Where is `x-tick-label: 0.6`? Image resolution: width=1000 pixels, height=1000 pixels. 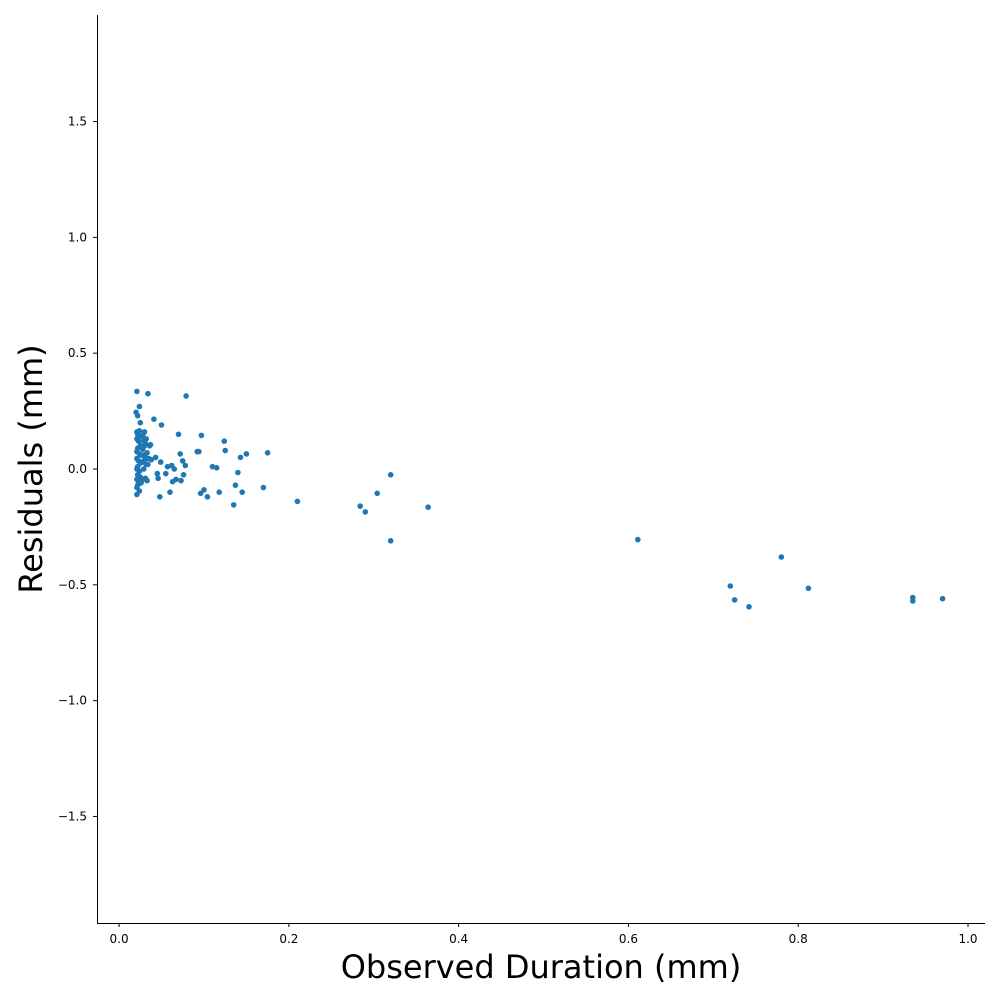 x-tick-label: 0.6 is located at coordinates (628, 939).